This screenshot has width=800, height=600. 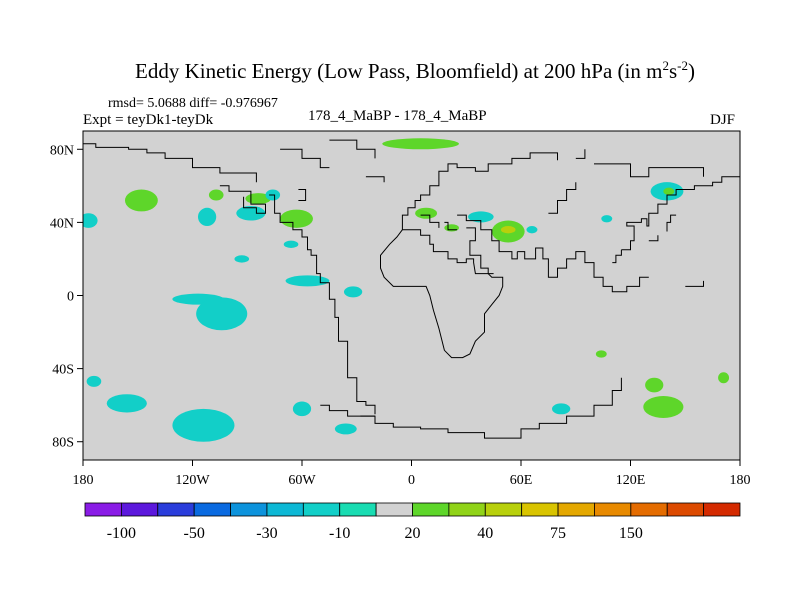 What do you see at coordinates (121, 533) in the screenshot?
I see `colorbar-label-0: -100` at bounding box center [121, 533].